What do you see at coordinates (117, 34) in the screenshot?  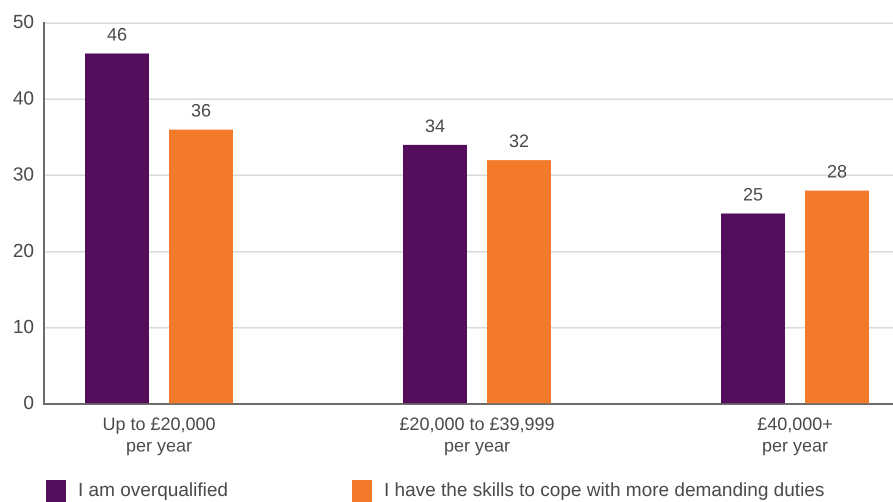 I see `data-label: 46` at bounding box center [117, 34].